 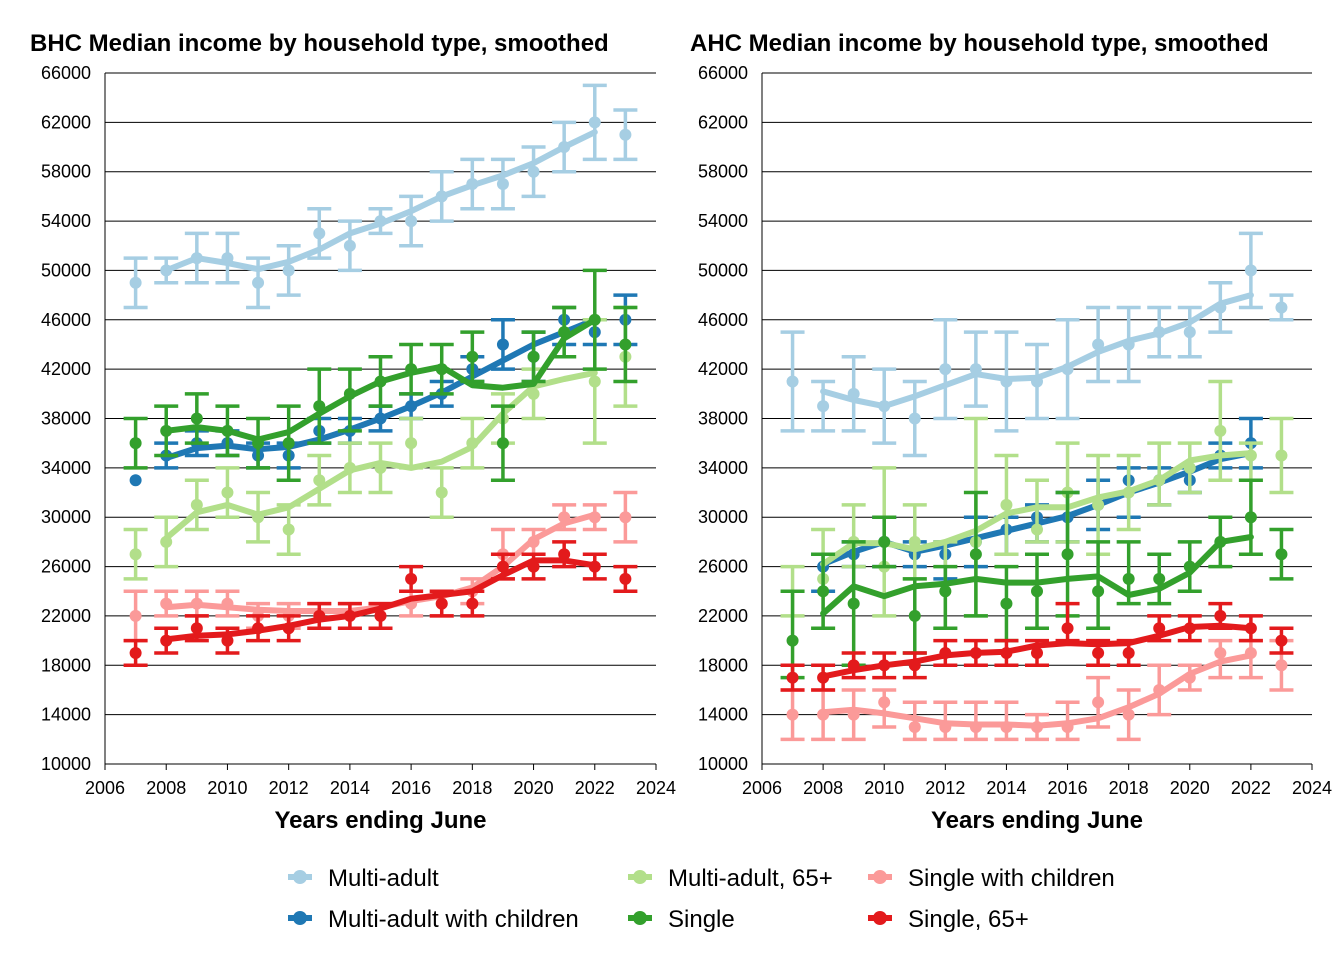 I want to click on y-tick-label: 14000, so click(x=723, y=715).